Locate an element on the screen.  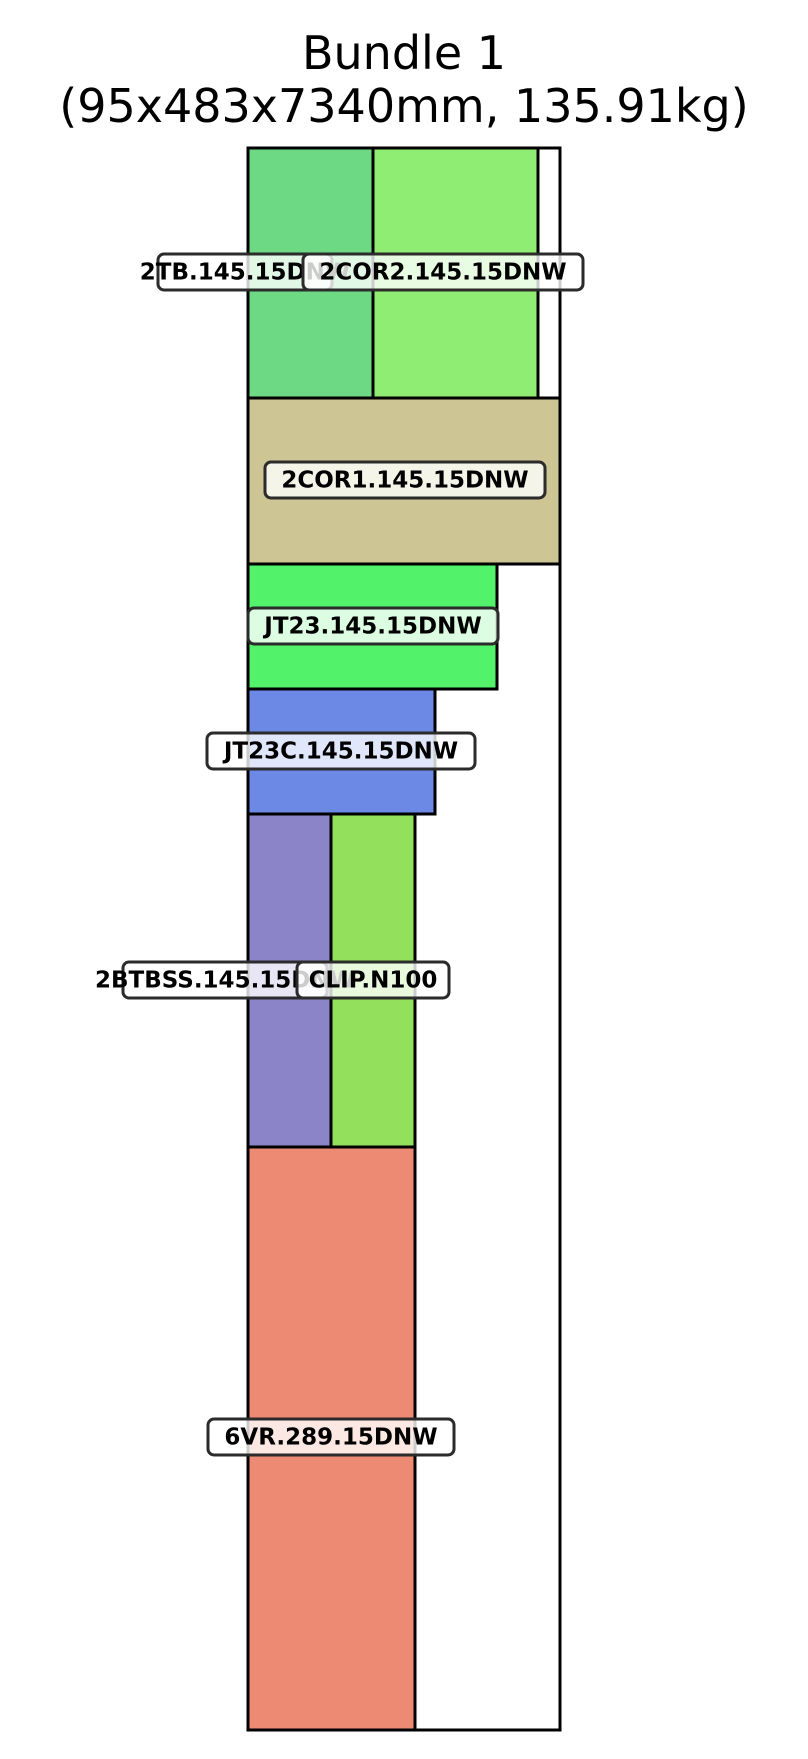
diagram-title: Bundle 1 is located at coordinates (404, 53).